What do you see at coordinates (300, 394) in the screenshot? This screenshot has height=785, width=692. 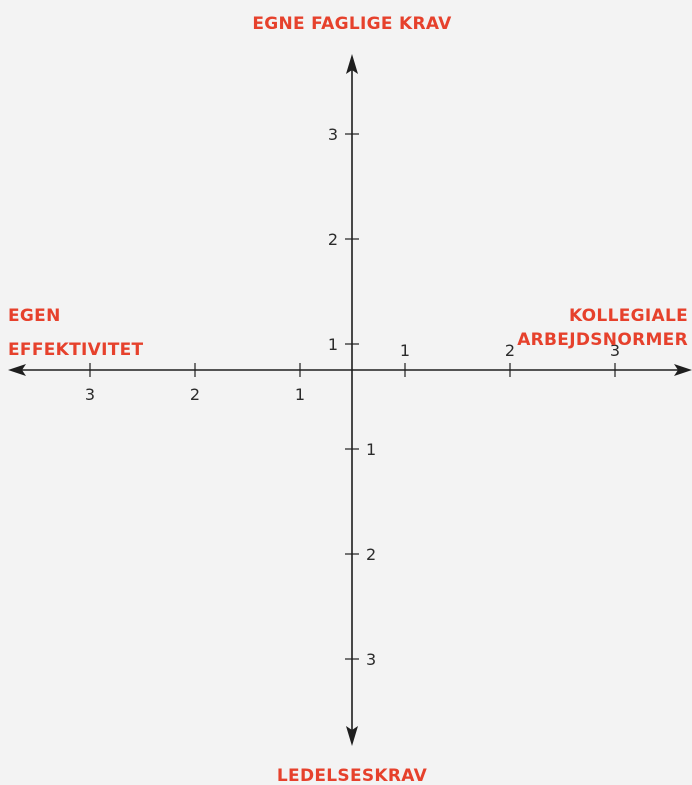 I see `tick-label-x-neg-1: 1` at bounding box center [300, 394].